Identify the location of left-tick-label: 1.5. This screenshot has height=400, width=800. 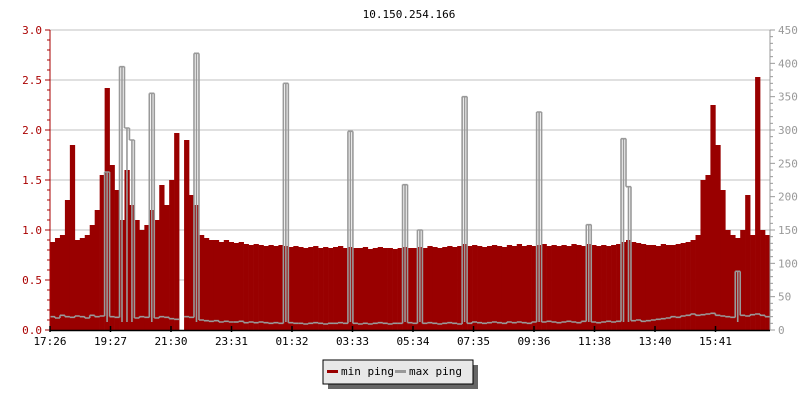
(32, 180).